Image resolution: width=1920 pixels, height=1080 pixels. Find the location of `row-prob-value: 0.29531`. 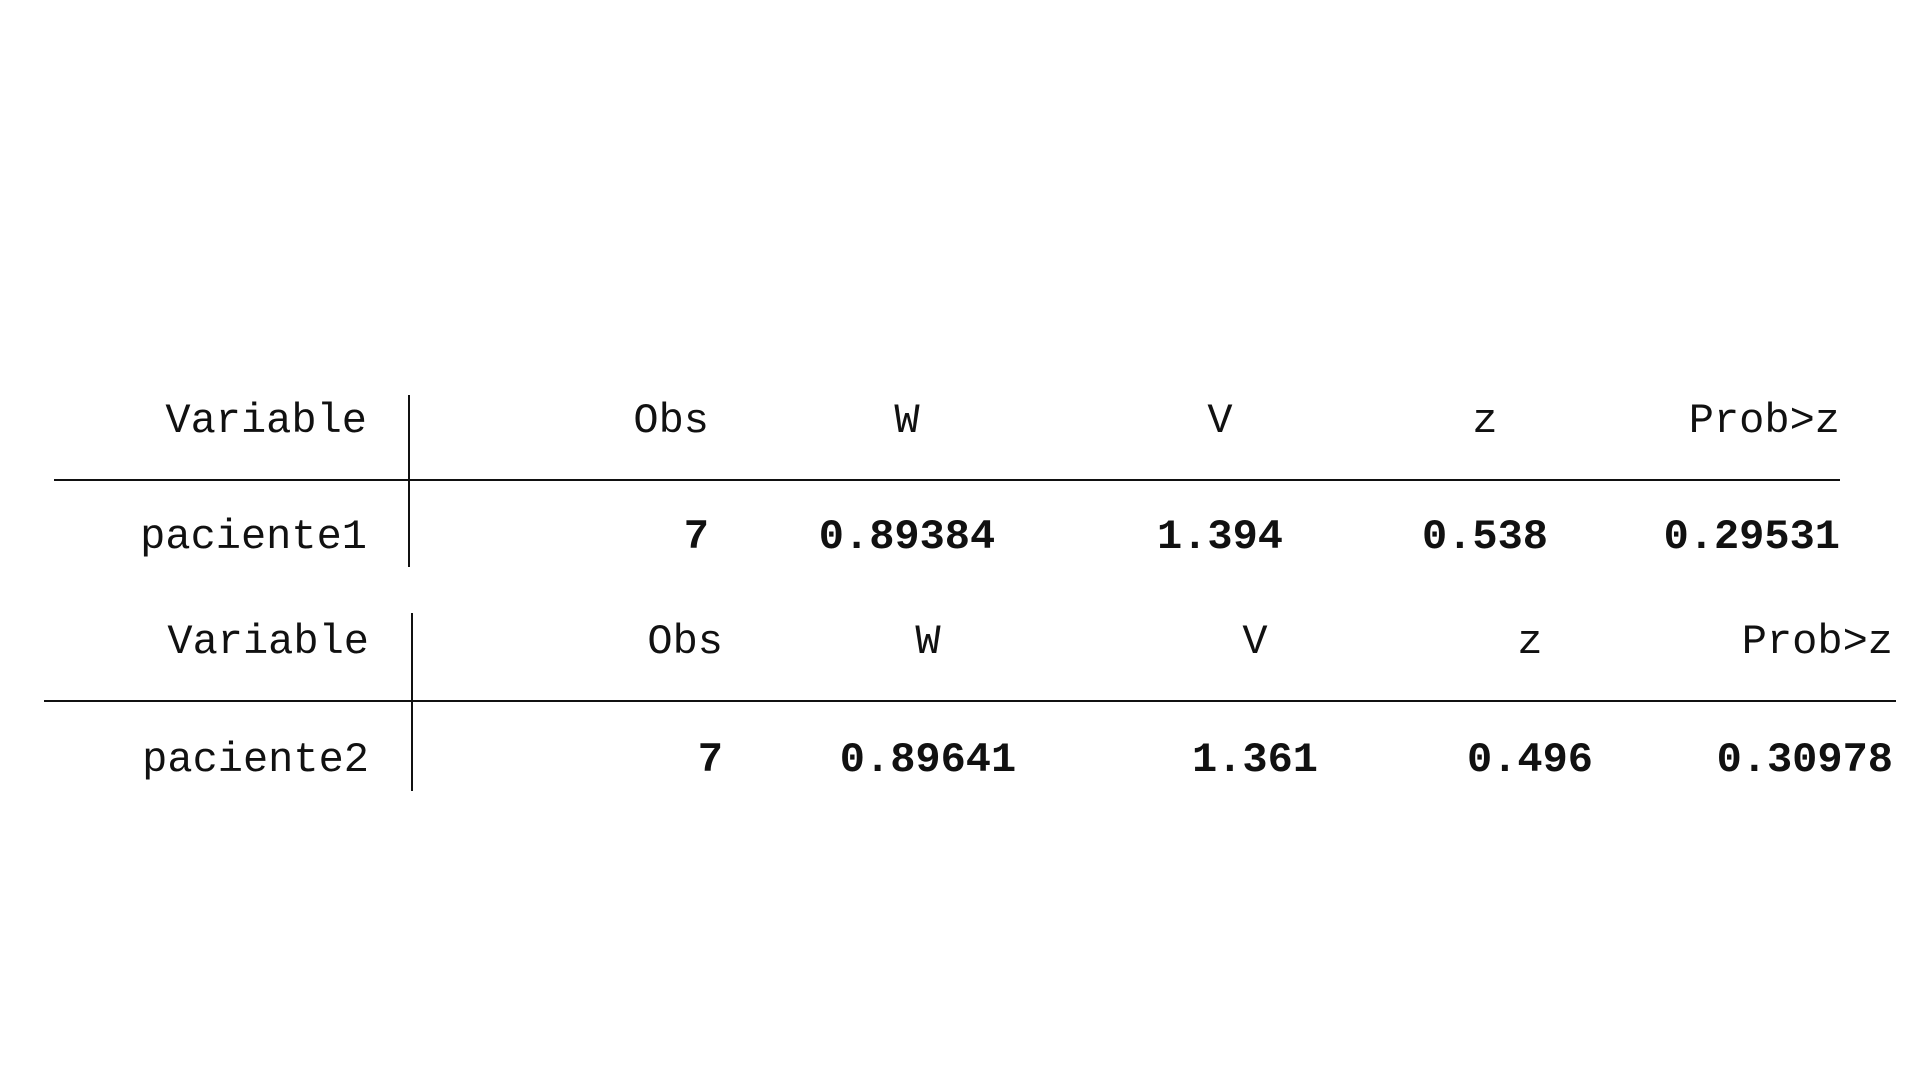

row-prob-value: 0.29531 is located at coordinates (1751, 537).